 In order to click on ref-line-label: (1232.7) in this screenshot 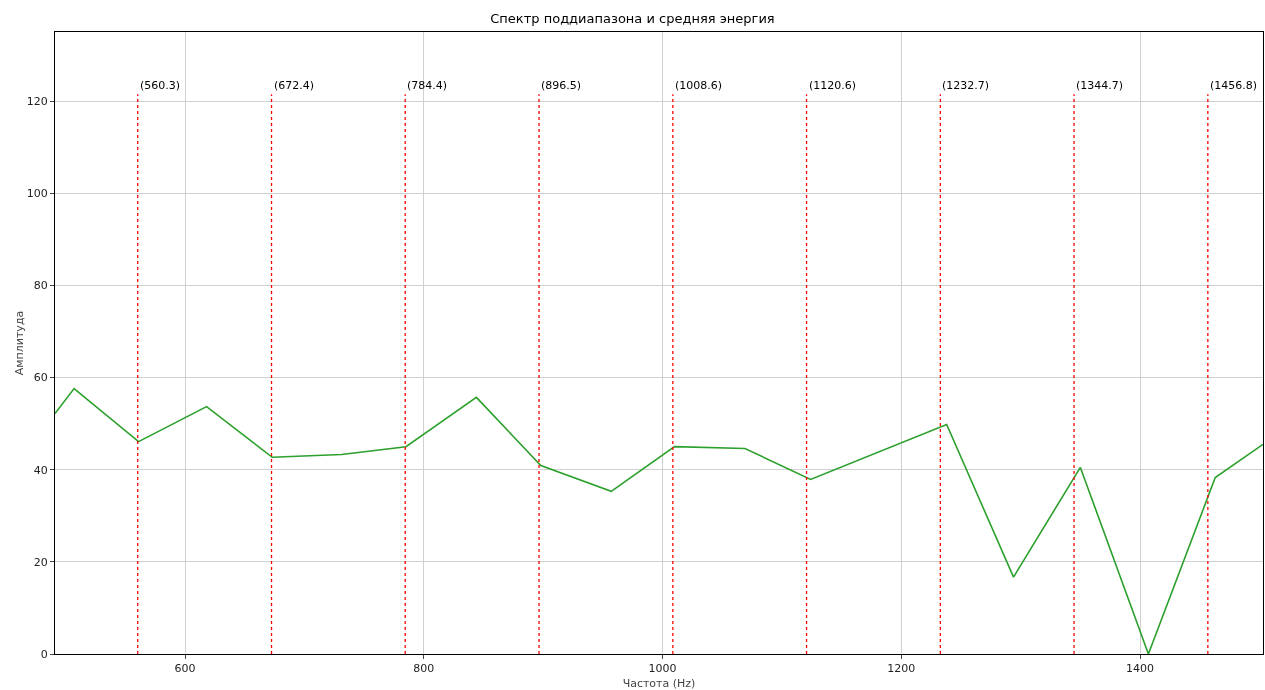, I will do `click(966, 85)`.